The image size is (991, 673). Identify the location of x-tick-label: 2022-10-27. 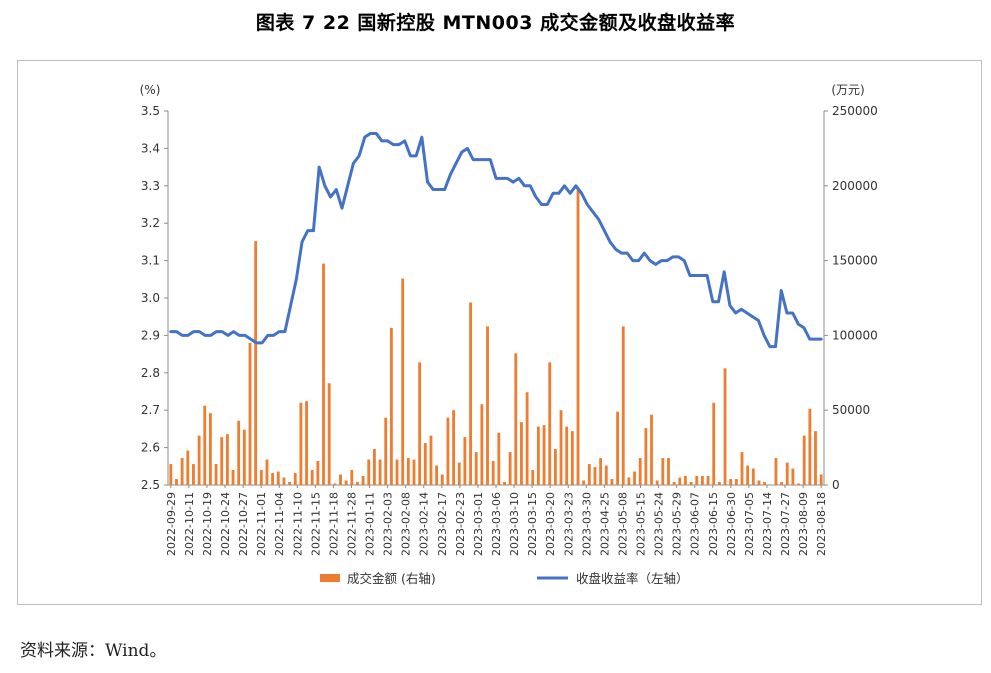
(243, 524).